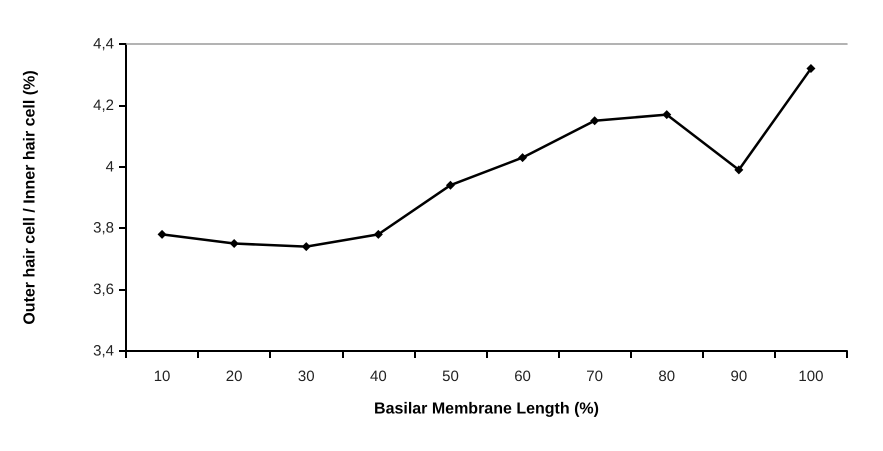 The width and height of the screenshot is (883, 451). Describe the element at coordinates (103, 228) in the screenshot. I see `y-tick-label: 3,8` at that location.